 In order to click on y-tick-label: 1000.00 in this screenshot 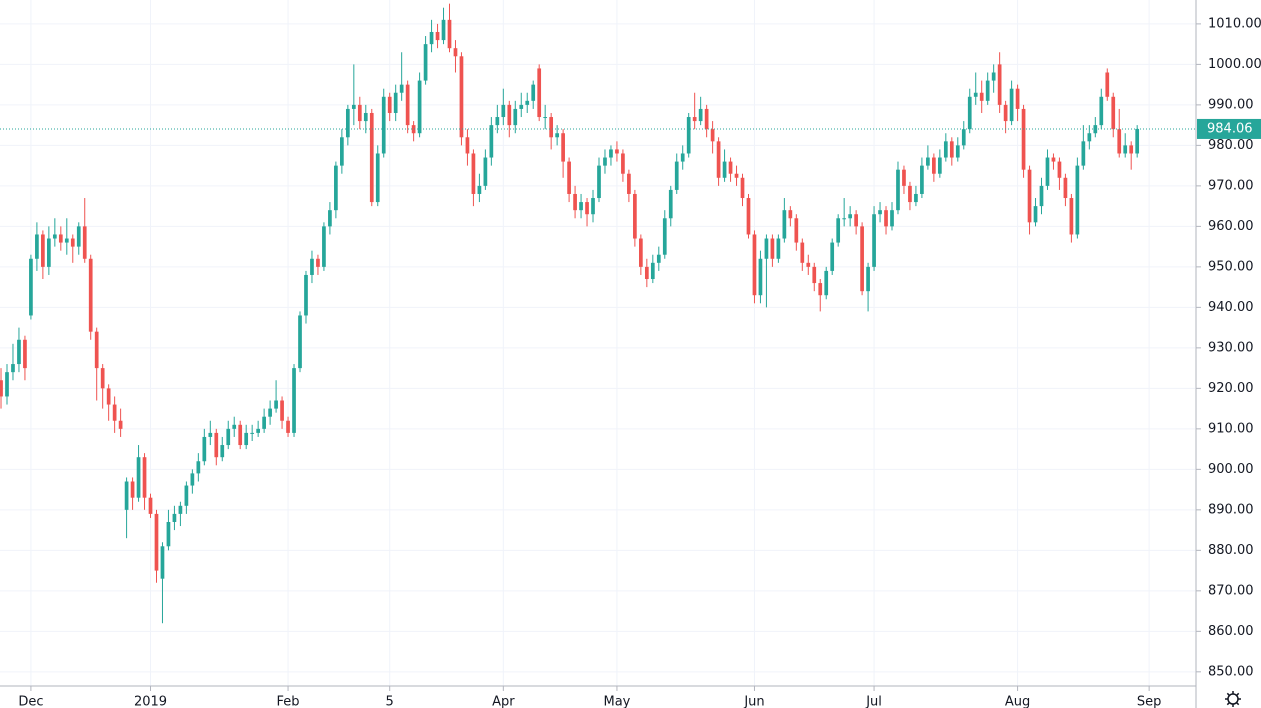, I will do `click(1234, 64)`.